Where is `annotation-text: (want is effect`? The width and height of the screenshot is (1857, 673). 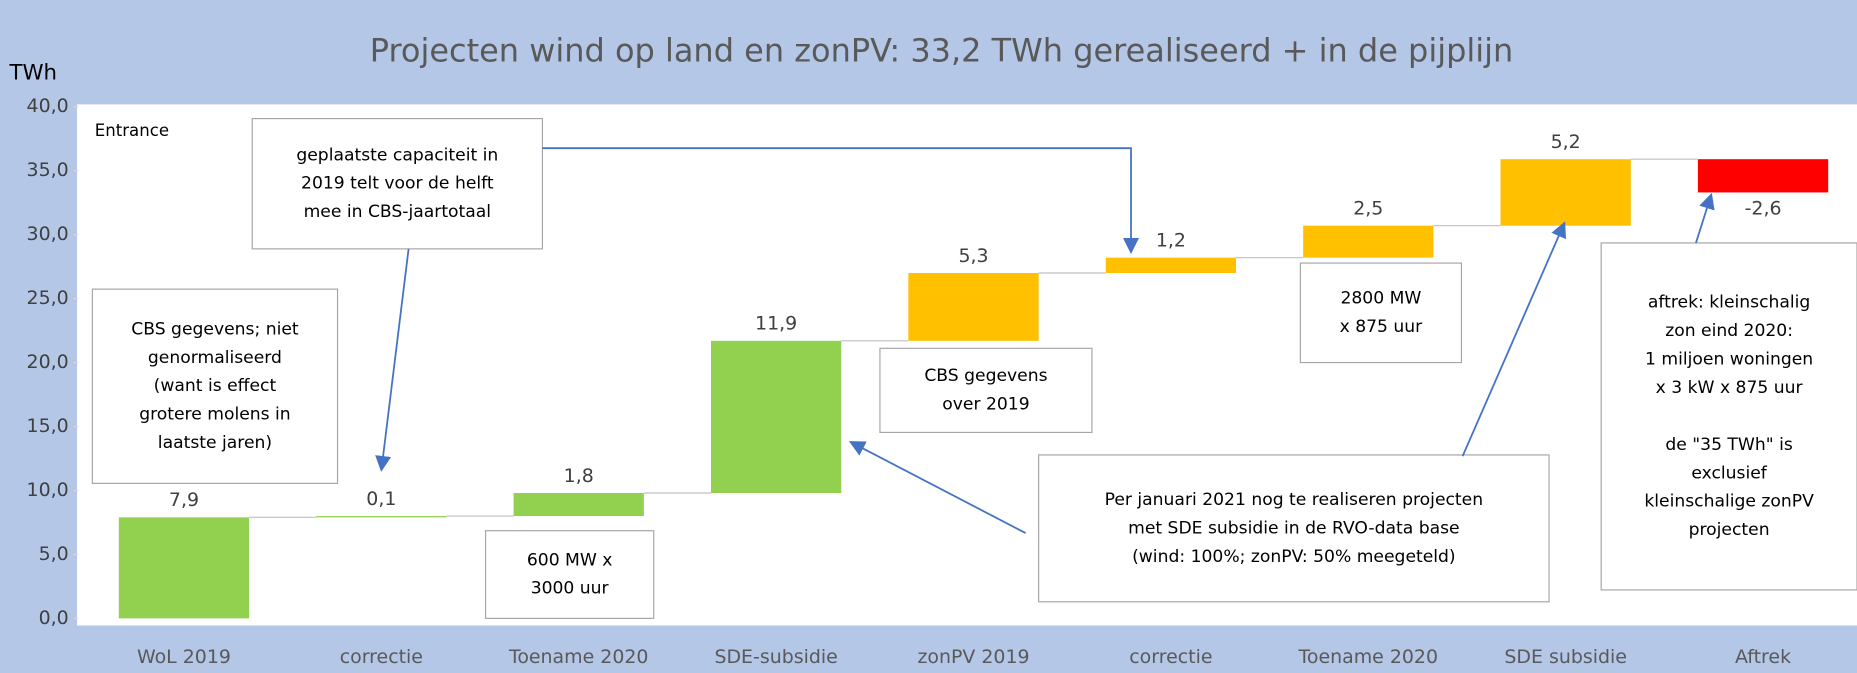
annotation-text: (want is effect is located at coordinates (215, 386).